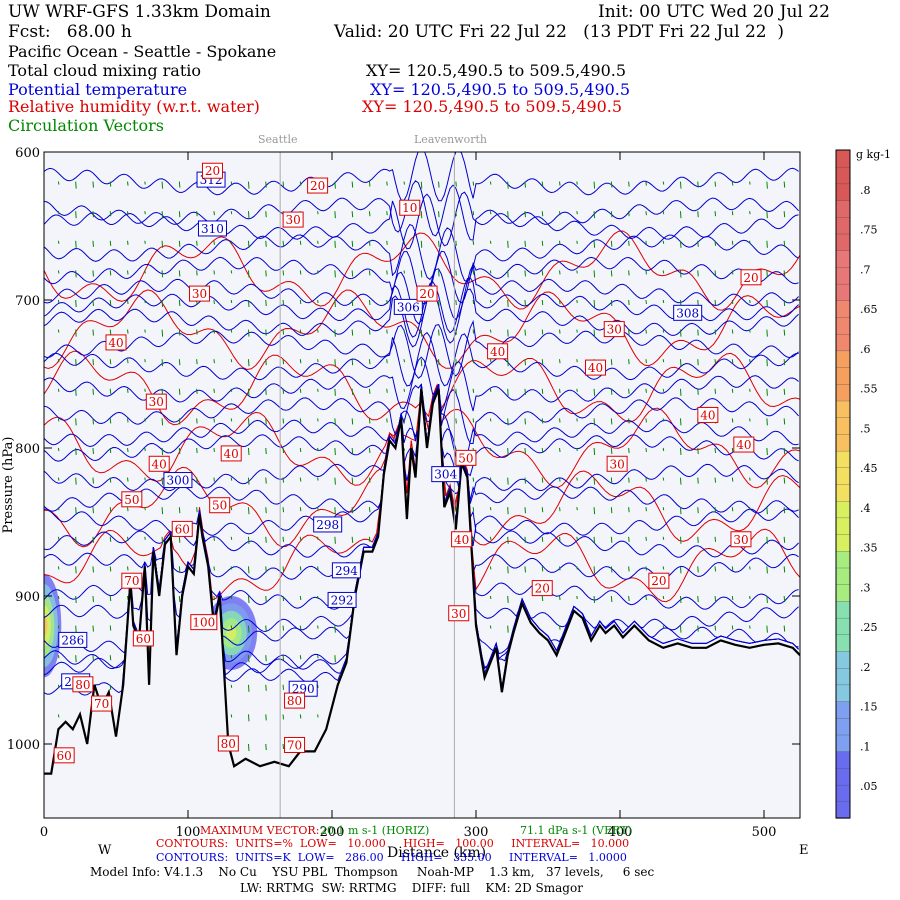  I want to click on y-tick-label: 900, so click(27, 597).